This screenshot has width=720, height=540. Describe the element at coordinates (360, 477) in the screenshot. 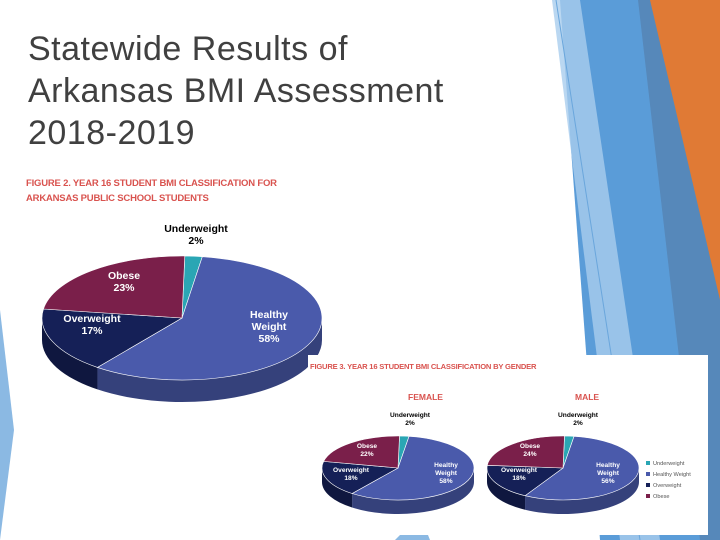

I see `female-overweight-slice` at that location.